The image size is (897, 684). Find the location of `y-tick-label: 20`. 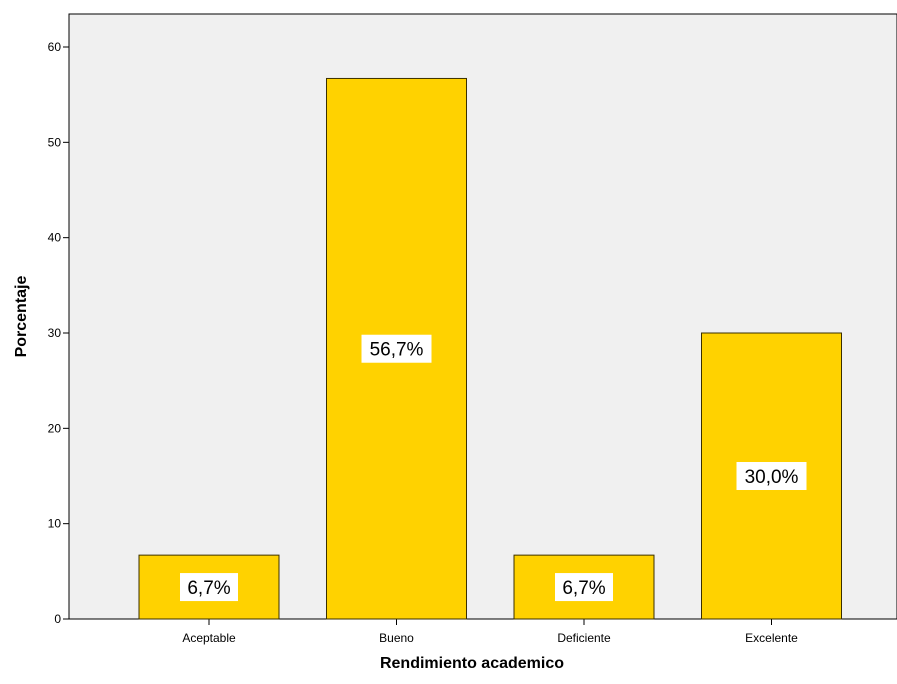

y-tick-label: 20 is located at coordinates (55, 428).